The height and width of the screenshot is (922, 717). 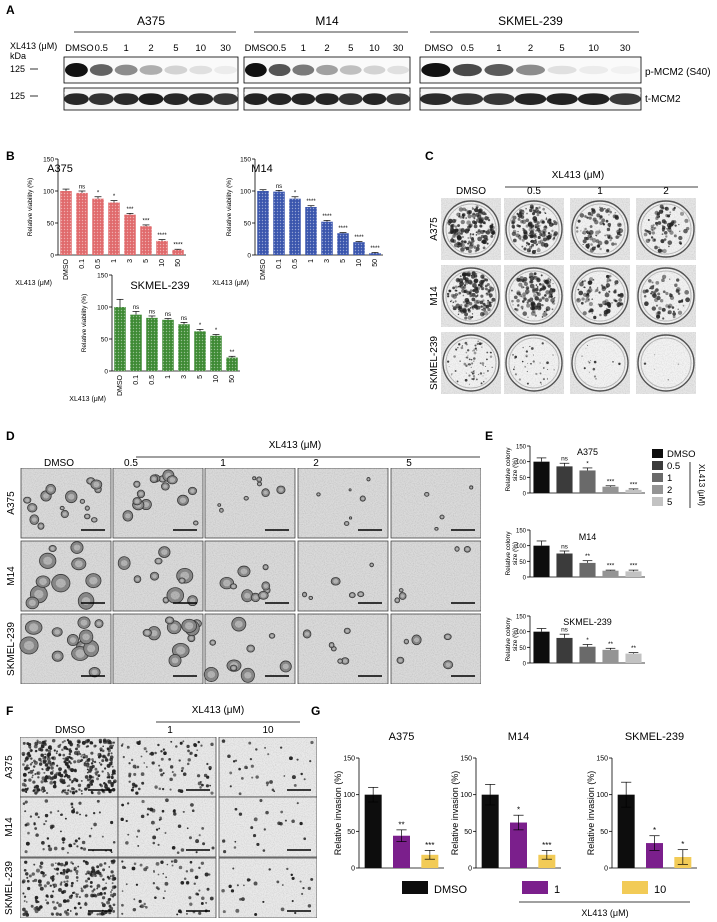 What do you see at coordinates (600, 191) in the screenshot?
I see `panel-c-column-label: 1` at bounding box center [600, 191].